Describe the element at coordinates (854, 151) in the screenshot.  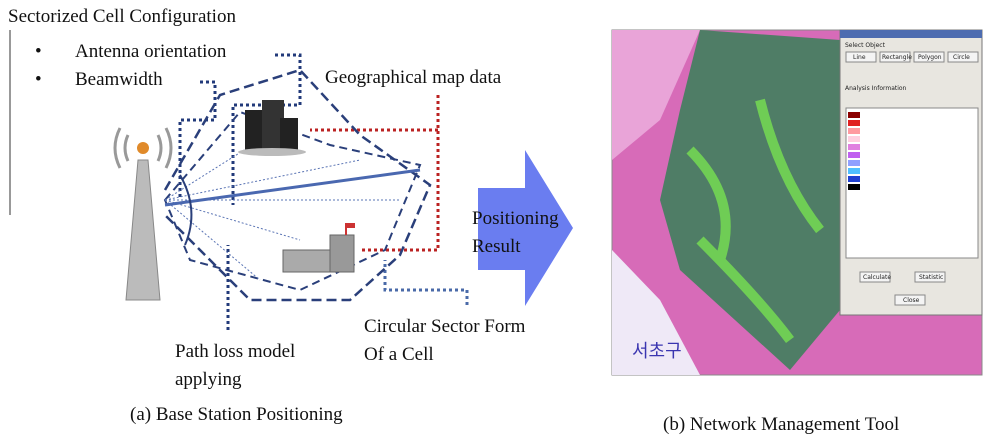
I see `legend-swatches` at that location.